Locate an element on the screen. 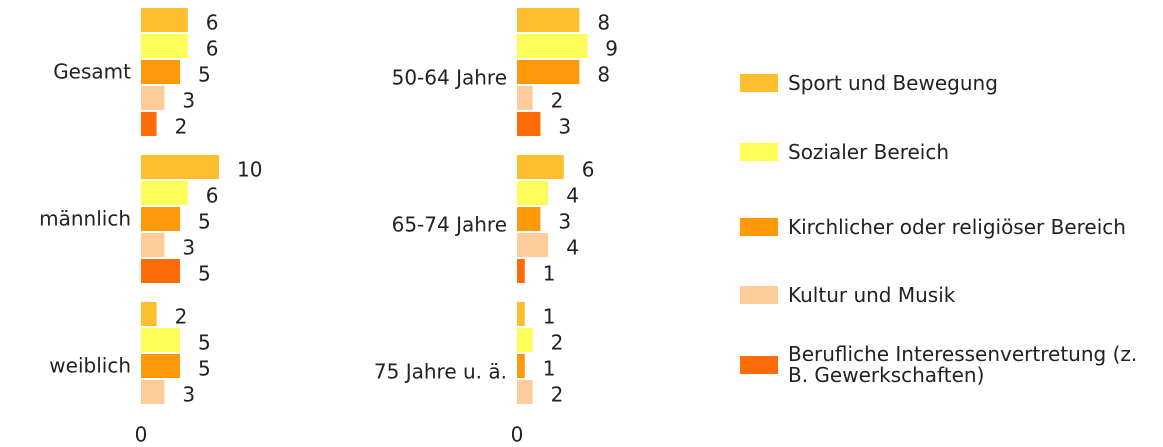 The height and width of the screenshot is (447, 1163). category-label: 65-74 Jahre is located at coordinates (449, 225).